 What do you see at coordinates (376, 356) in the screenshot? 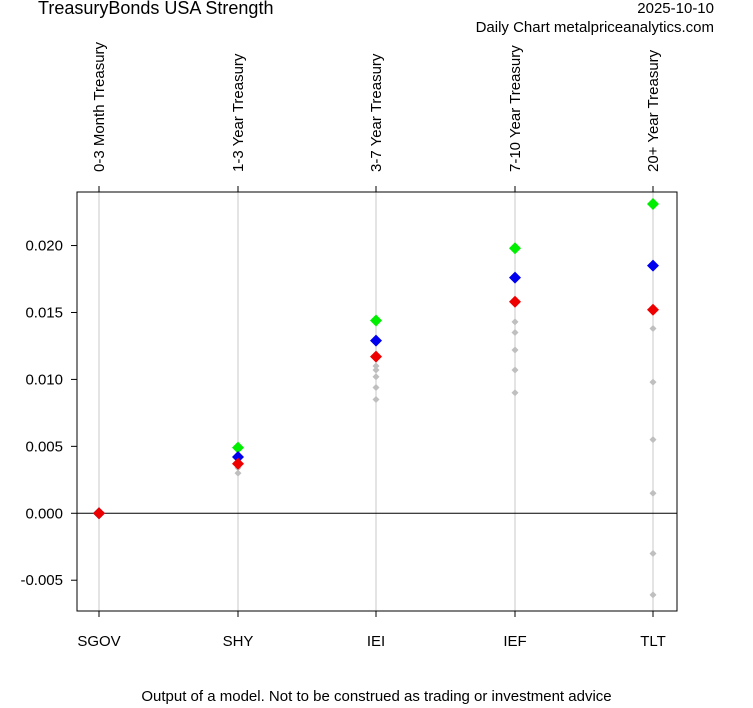
I see `red-point-iei` at bounding box center [376, 356].